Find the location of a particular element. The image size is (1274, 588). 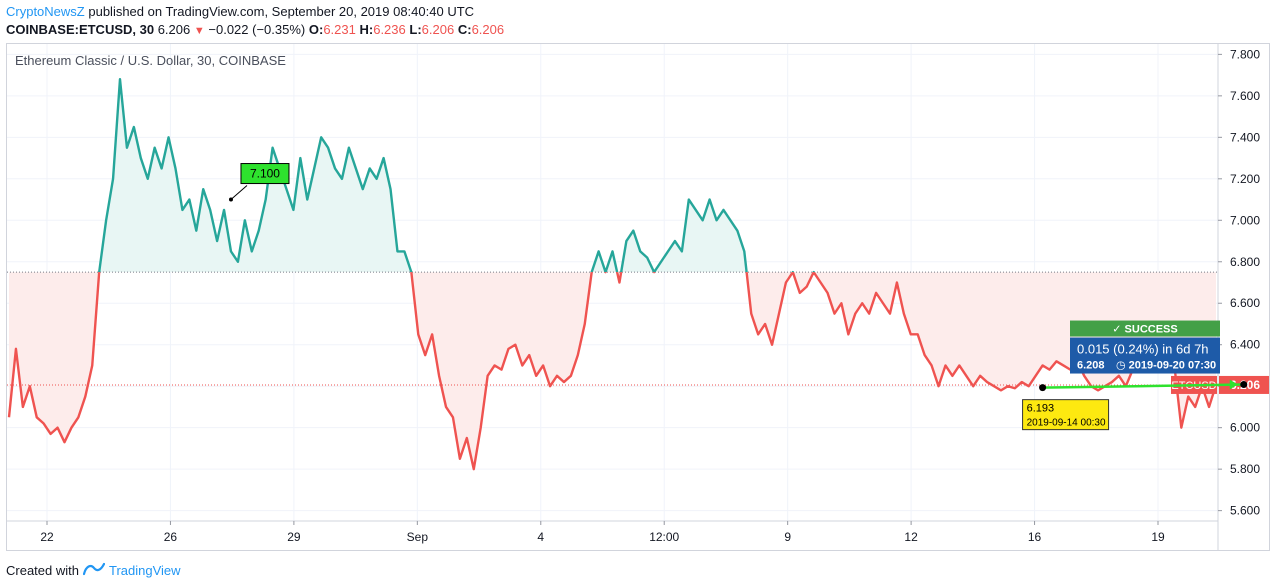

callout-label: 7.100 is located at coordinates (265, 174).